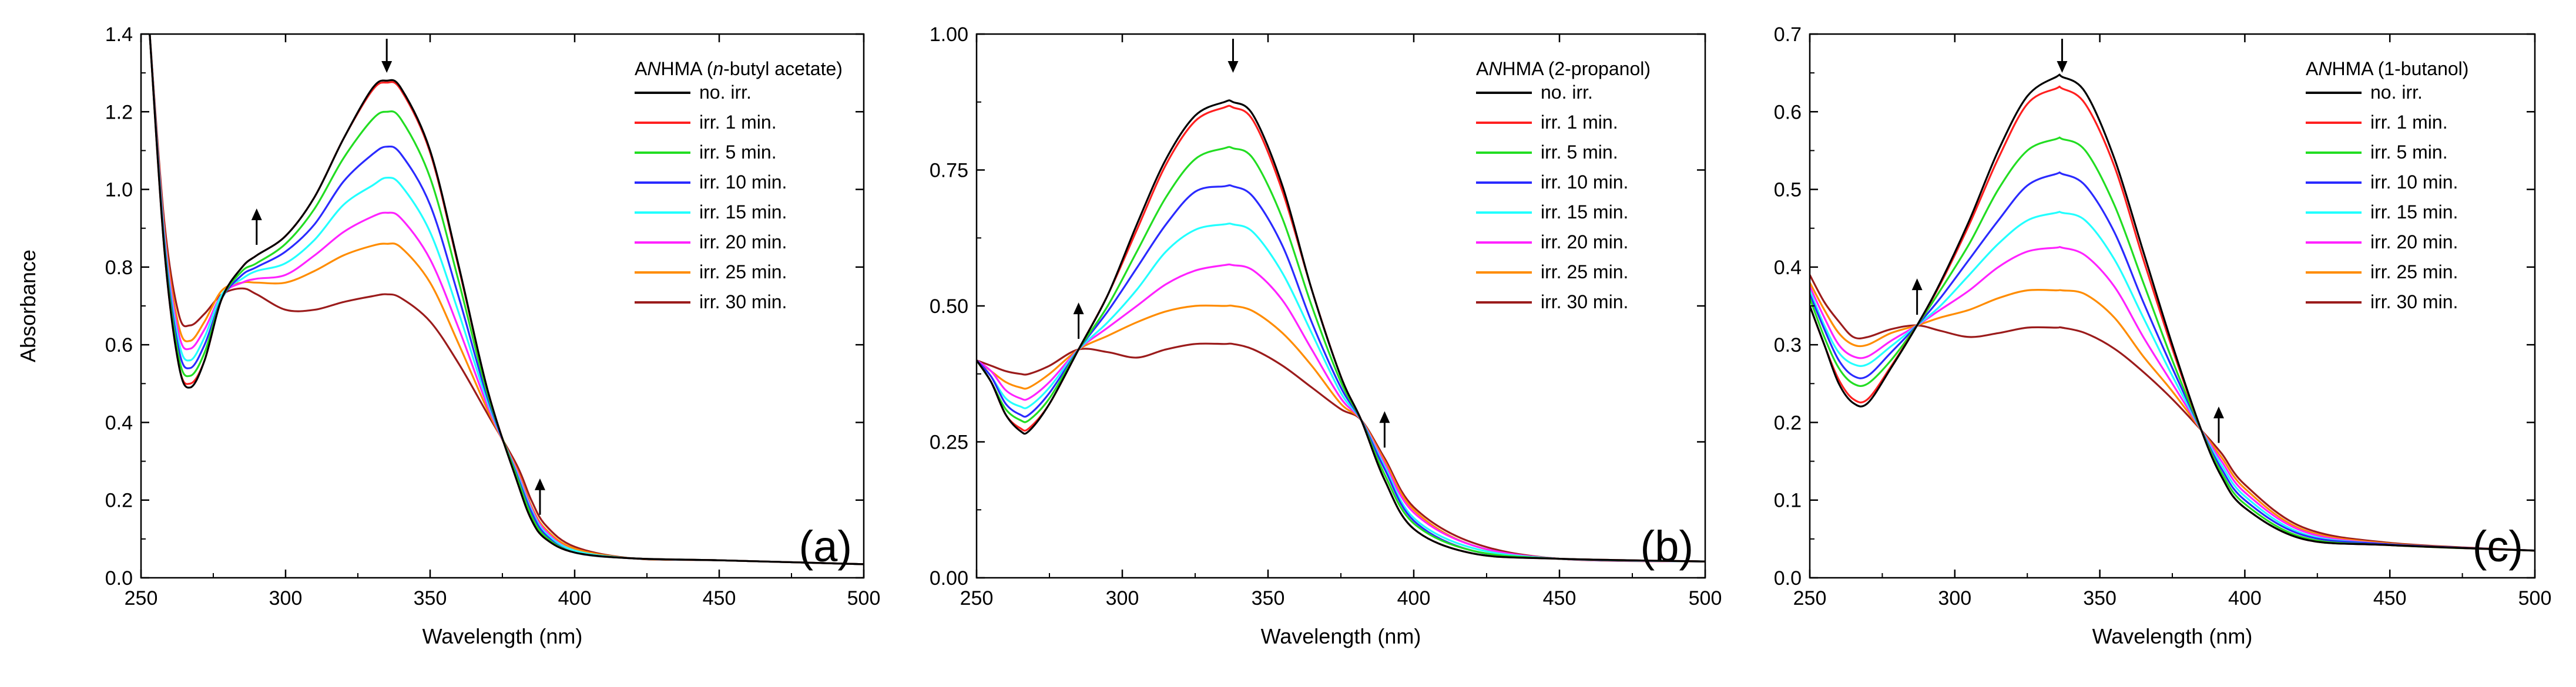  What do you see at coordinates (1788, 34) in the screenshot?
I see `y-tick-label: 0.7` at bounding box center [1788, 34].